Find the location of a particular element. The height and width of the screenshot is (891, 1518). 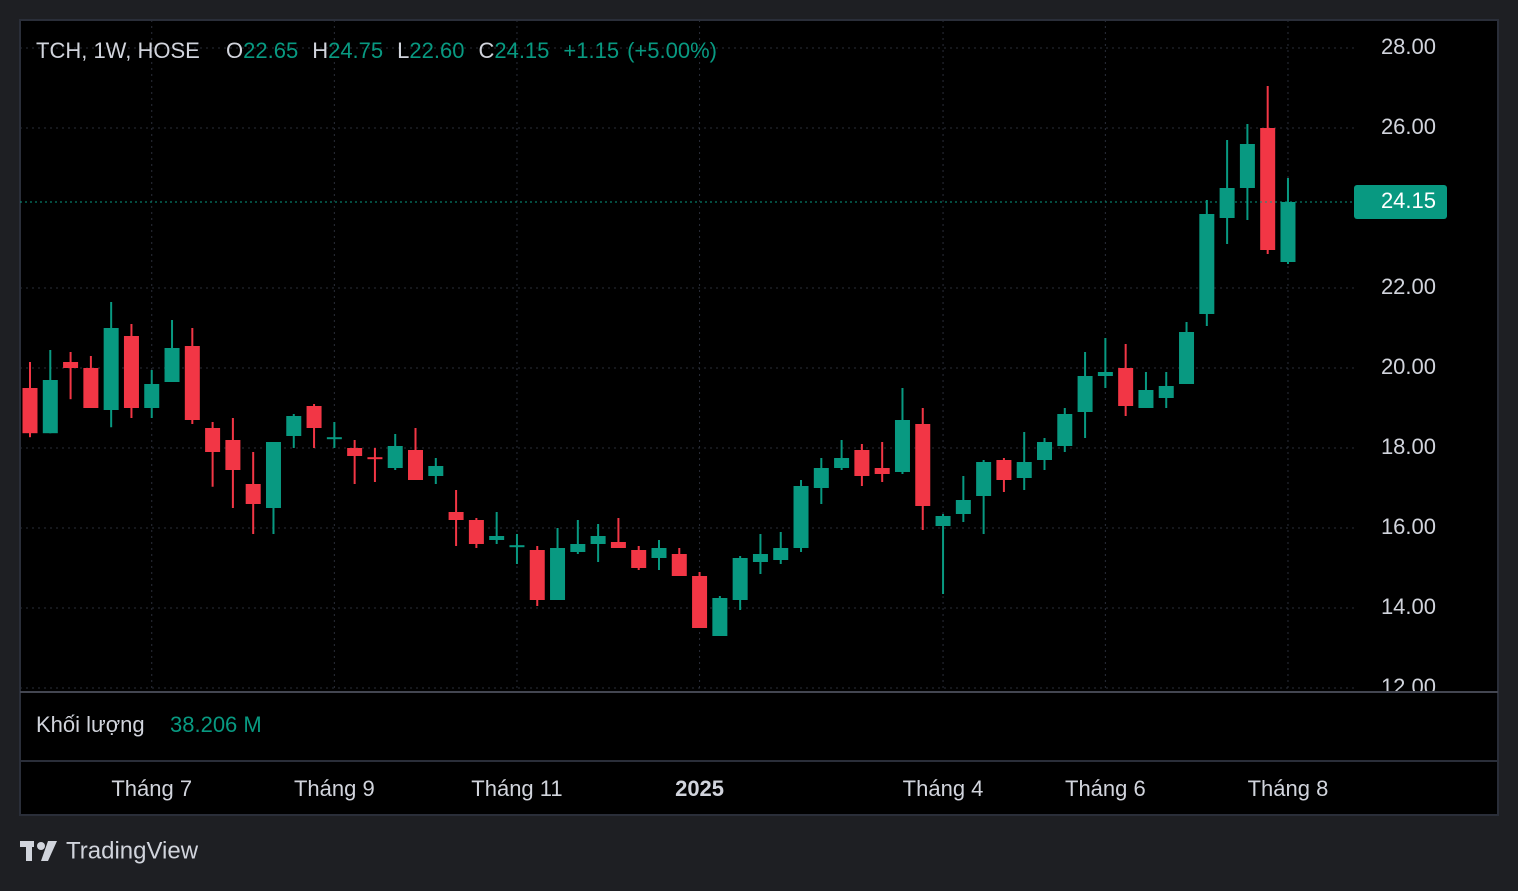

last-price-label: 24.15 is located at coordinates (1408, 200).